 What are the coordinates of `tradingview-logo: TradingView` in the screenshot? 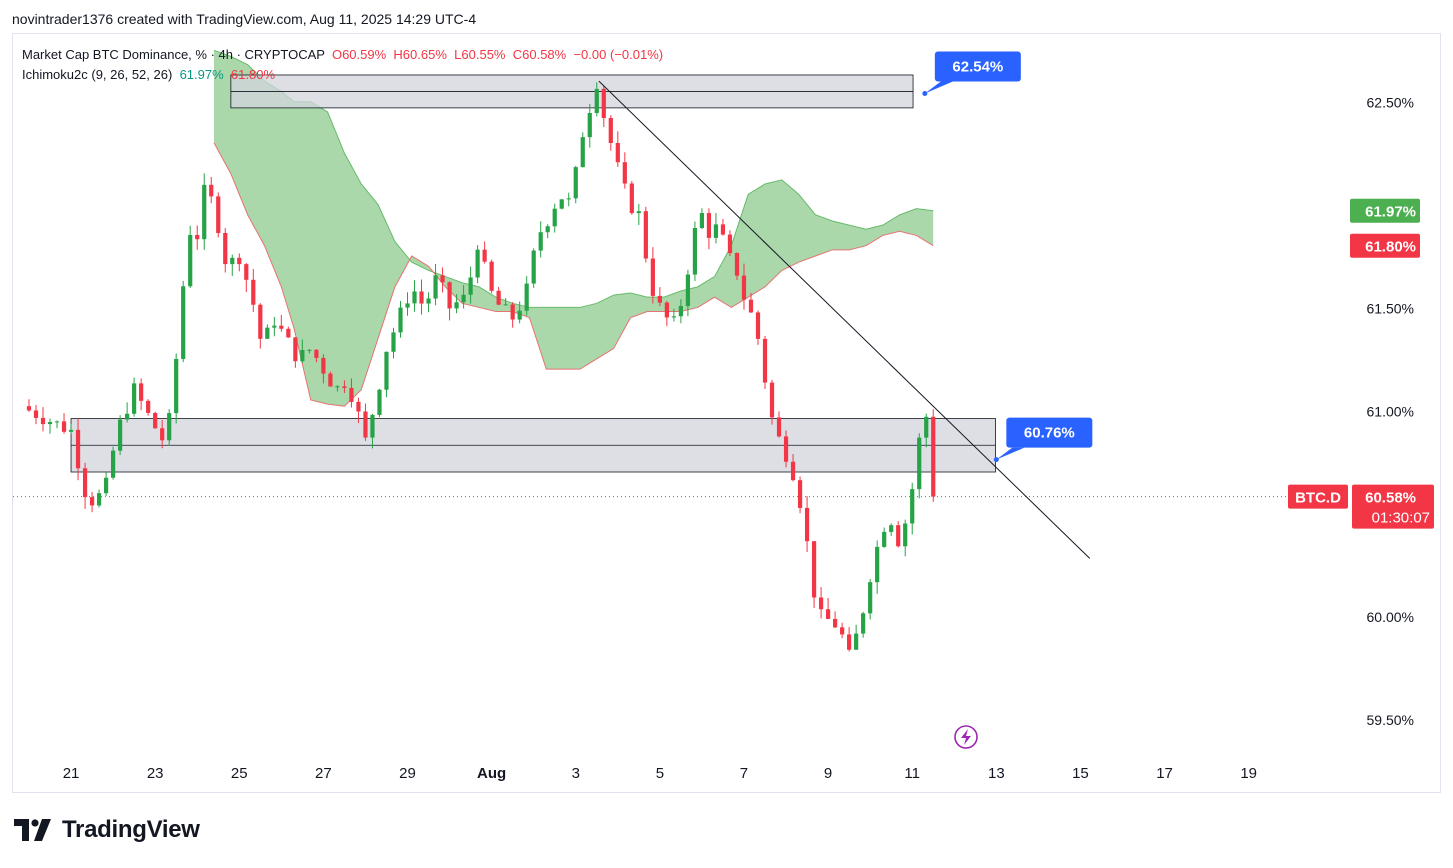 It's located at (107, 830).